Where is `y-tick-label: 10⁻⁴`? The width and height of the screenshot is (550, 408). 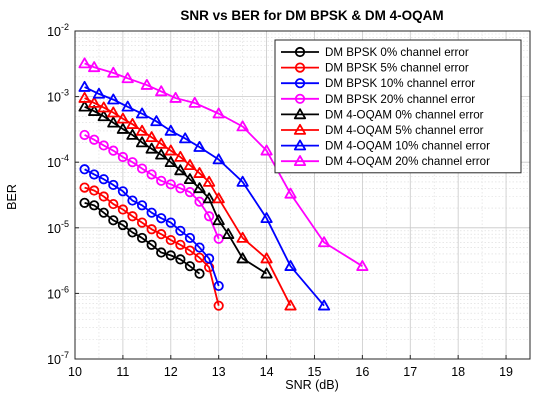
y-tick-label: 10⁻⁴ is located at coordinates (58, 161).